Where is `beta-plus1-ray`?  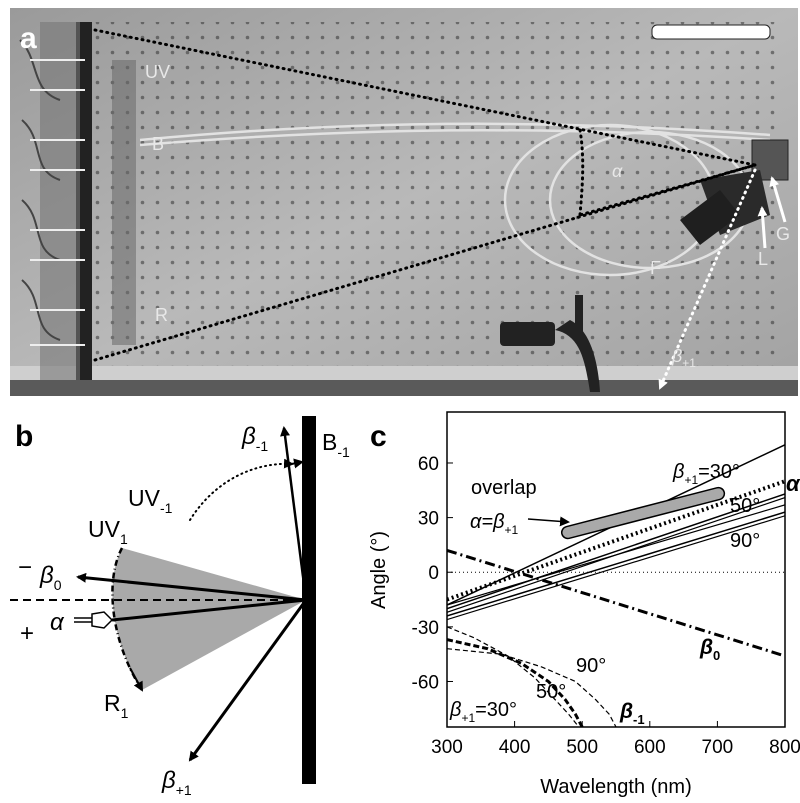
beta-plus1-ray is located at coordinates (707, 279).